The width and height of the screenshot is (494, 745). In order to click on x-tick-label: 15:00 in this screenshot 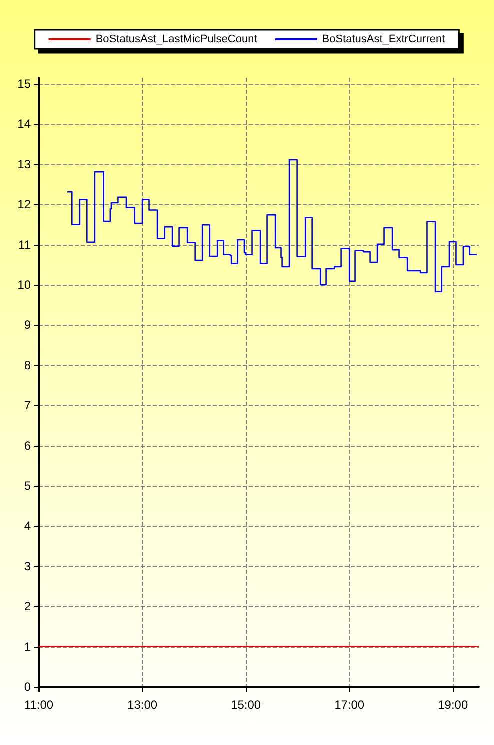, I will do `click(246, 705)`.